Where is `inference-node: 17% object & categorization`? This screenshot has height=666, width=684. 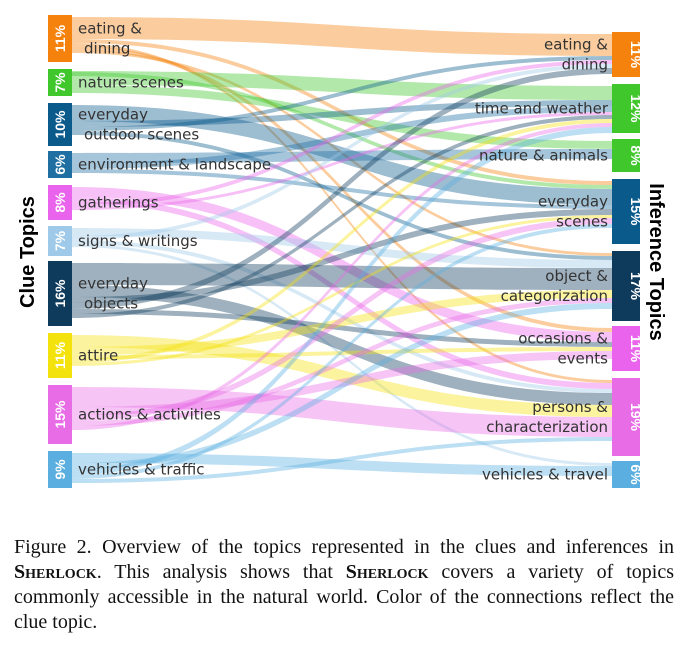 inference-node: 17% object & categorization is located at coordinates (572, 286).